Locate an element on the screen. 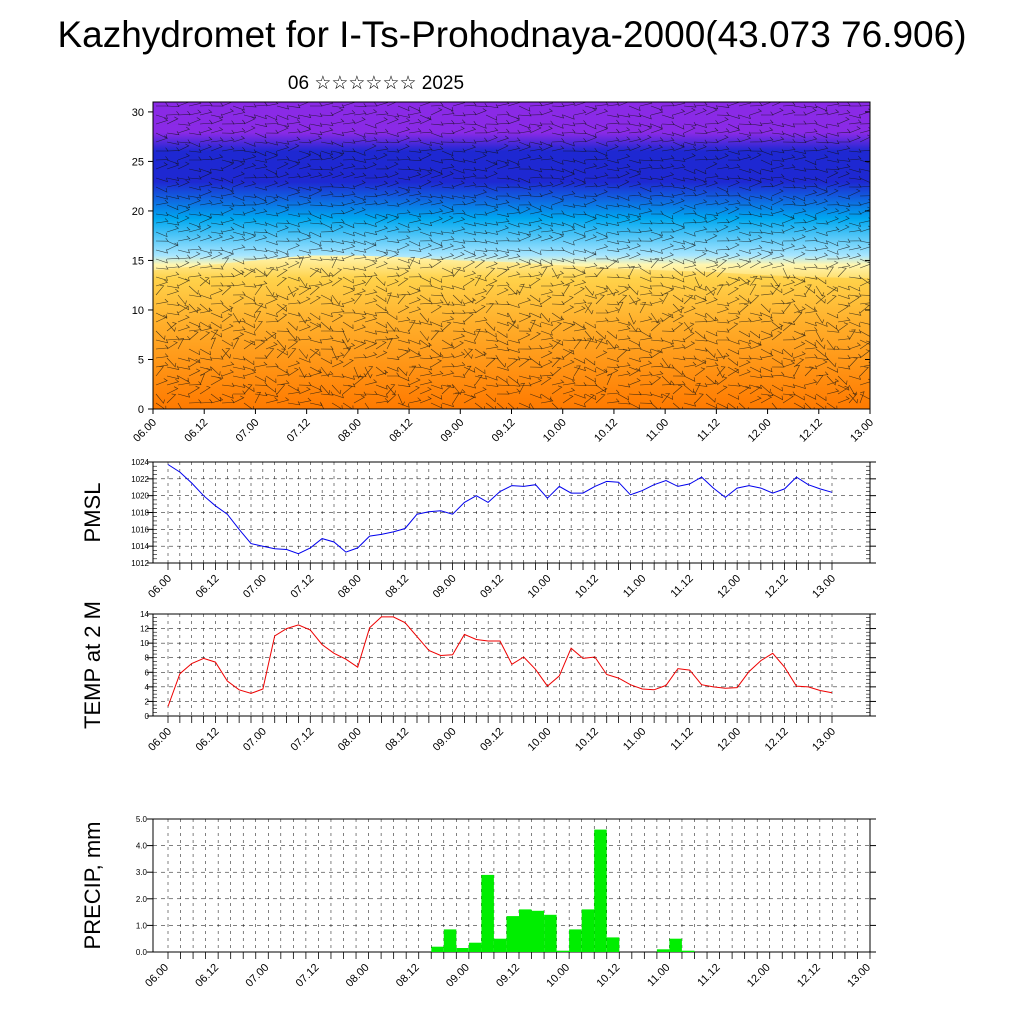 This screenshot has height=1024, width=1024. x-tick-label: 07.00 is located at coordinates (248, 431).